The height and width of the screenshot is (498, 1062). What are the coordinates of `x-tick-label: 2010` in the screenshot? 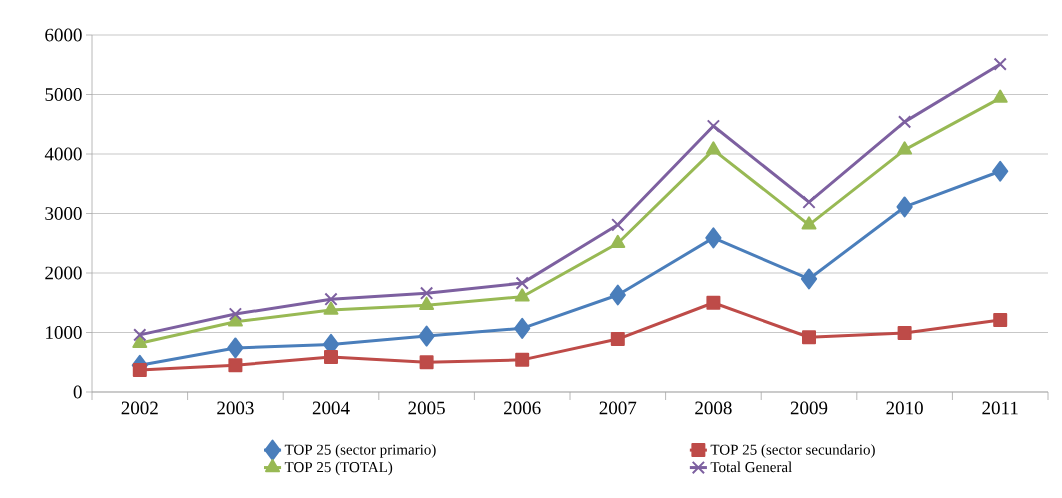 It's located at (904, 408).